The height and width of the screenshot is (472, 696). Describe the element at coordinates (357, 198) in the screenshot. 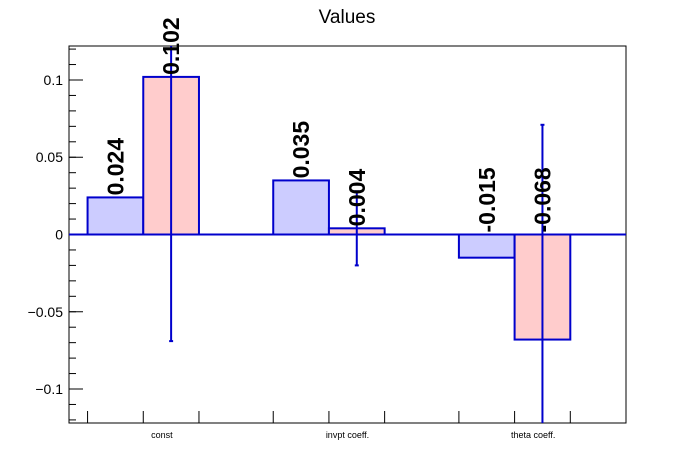

I see `data-label: 0.004` at that location.